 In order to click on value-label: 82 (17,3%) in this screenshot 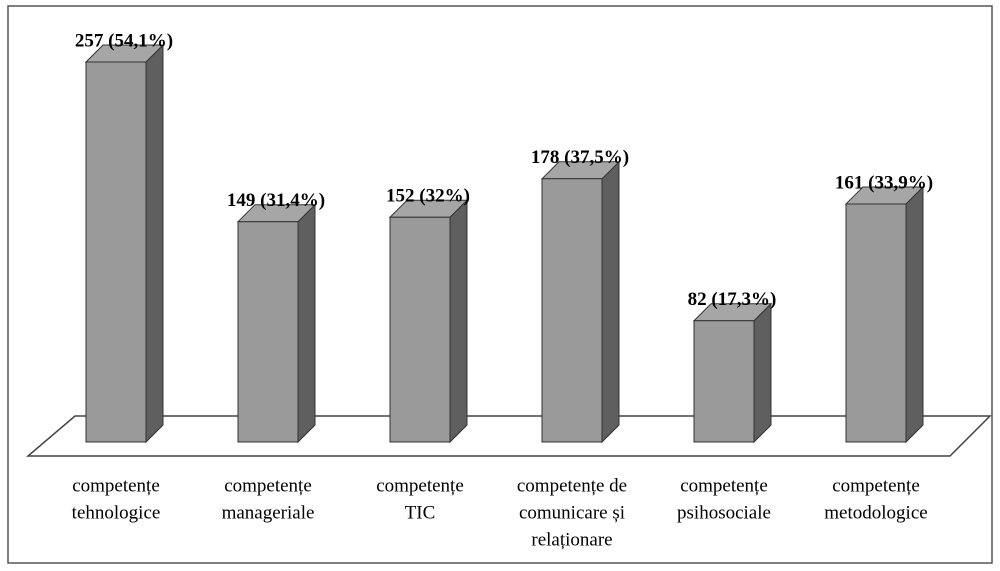, I will do `click(732, 299)`.